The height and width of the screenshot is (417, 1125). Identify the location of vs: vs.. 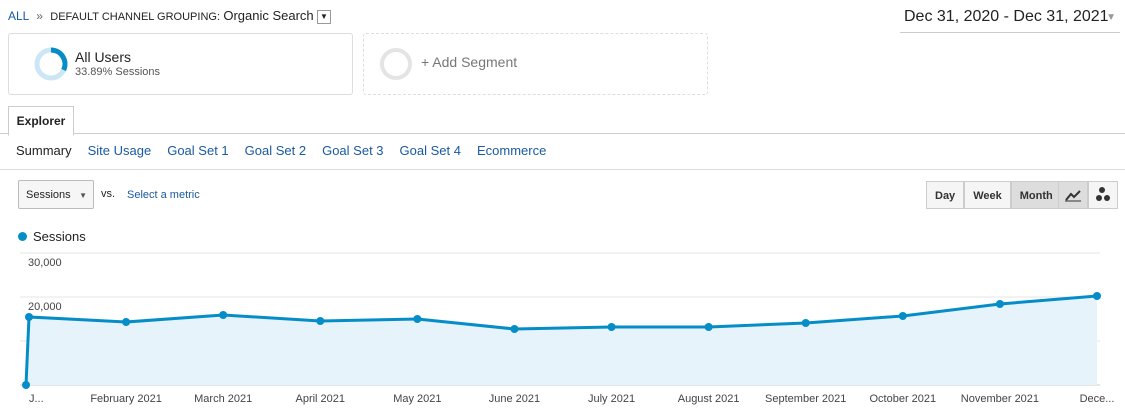
(108, 194).